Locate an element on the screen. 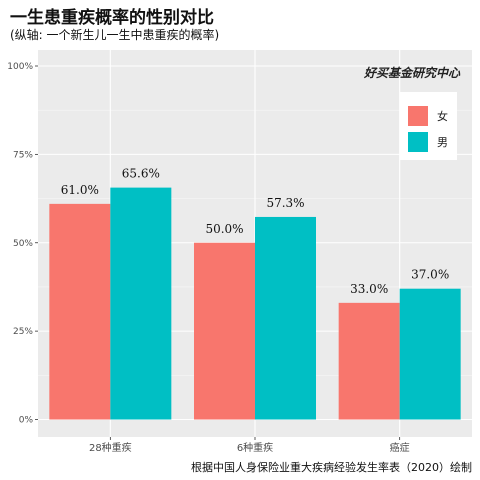 This screenshot has width=480, height=480. y-tick-label: 50% is located at coordinates (23, 244).